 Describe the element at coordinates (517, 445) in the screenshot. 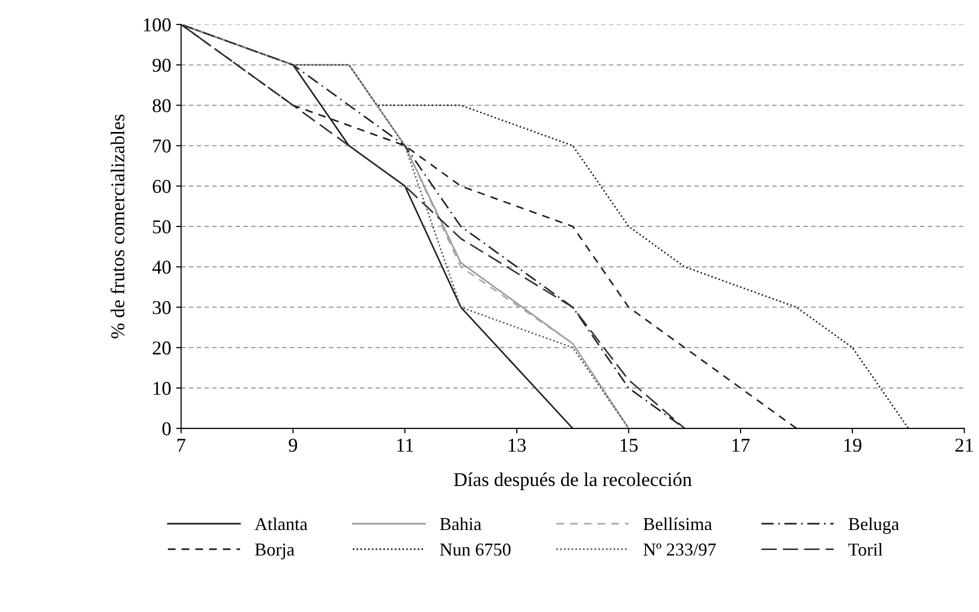

I see `x-tick-label: 13` at that location.